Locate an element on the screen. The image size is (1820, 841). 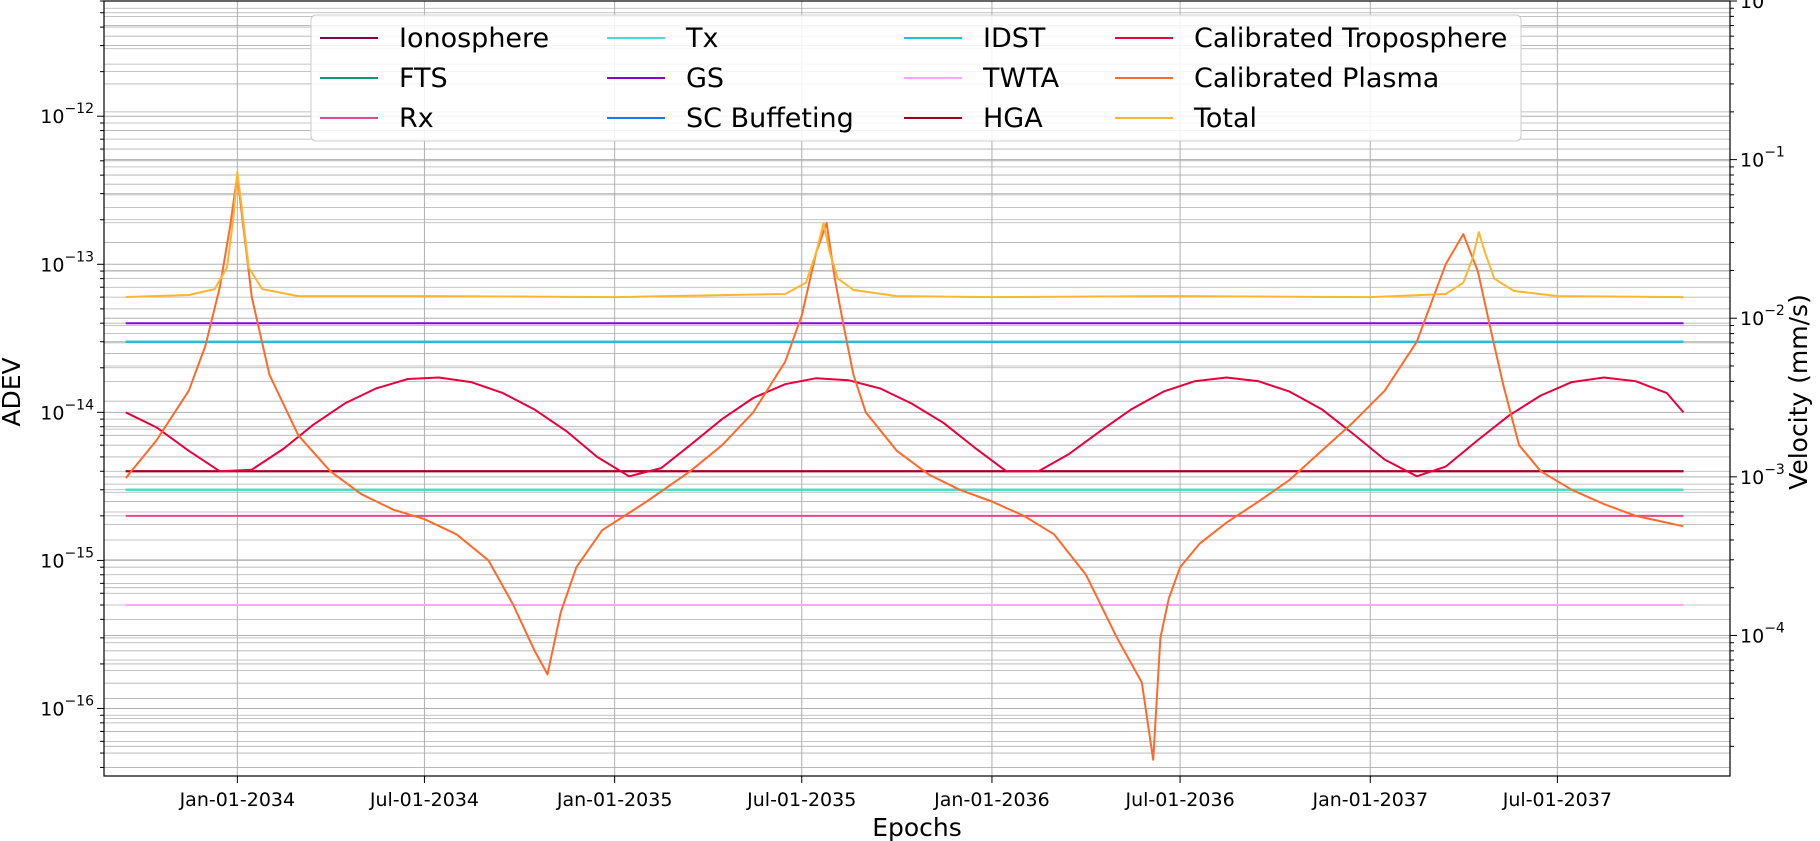
legend-label-idst: IDST is located at coordinates (1014, 38).